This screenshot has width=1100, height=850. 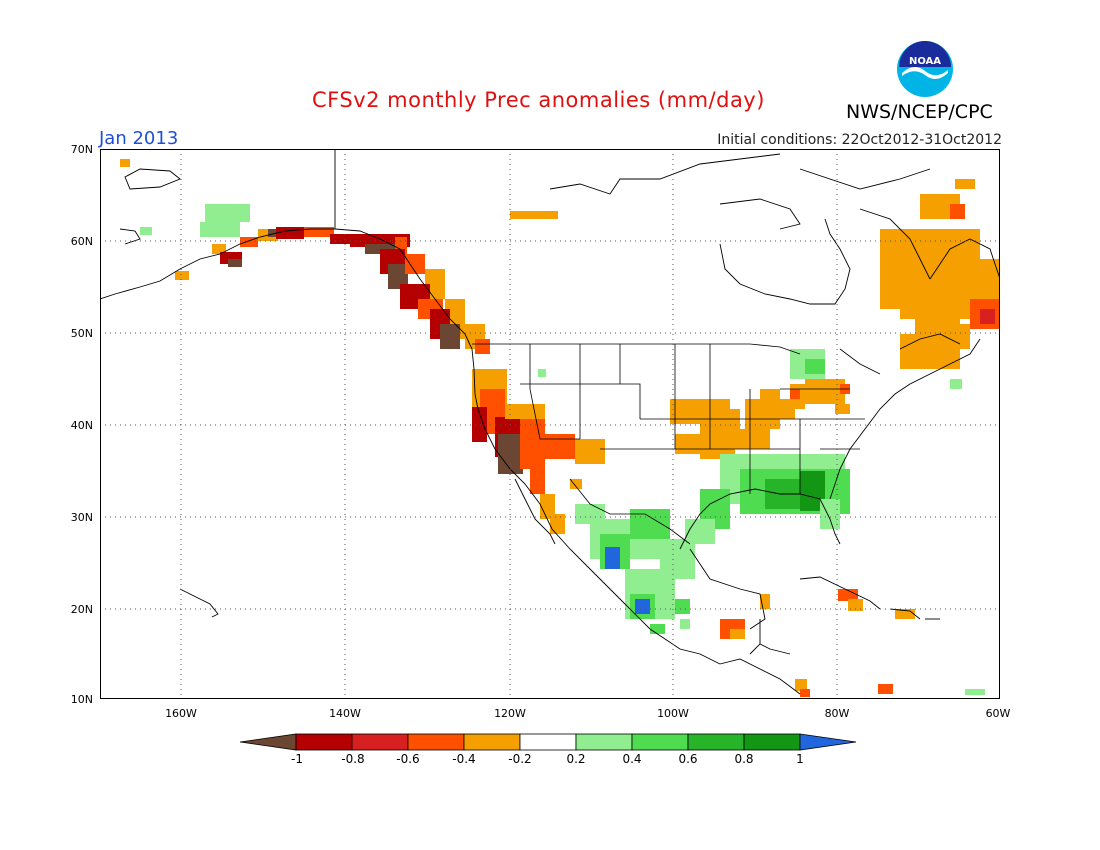 I want to click on colorbar-label: 0.8, so click(x=744, y=759).